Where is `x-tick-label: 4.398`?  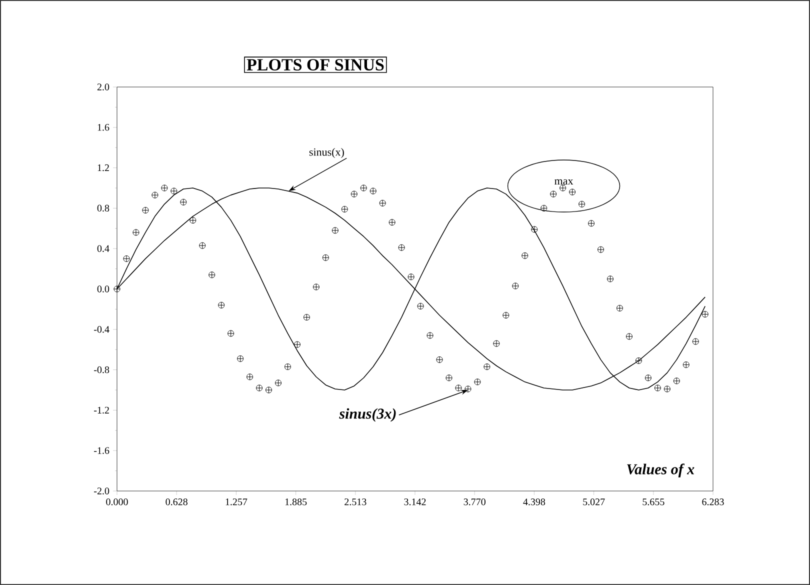
x-tick-label: 4.398 is located at coordinates (534, 502).